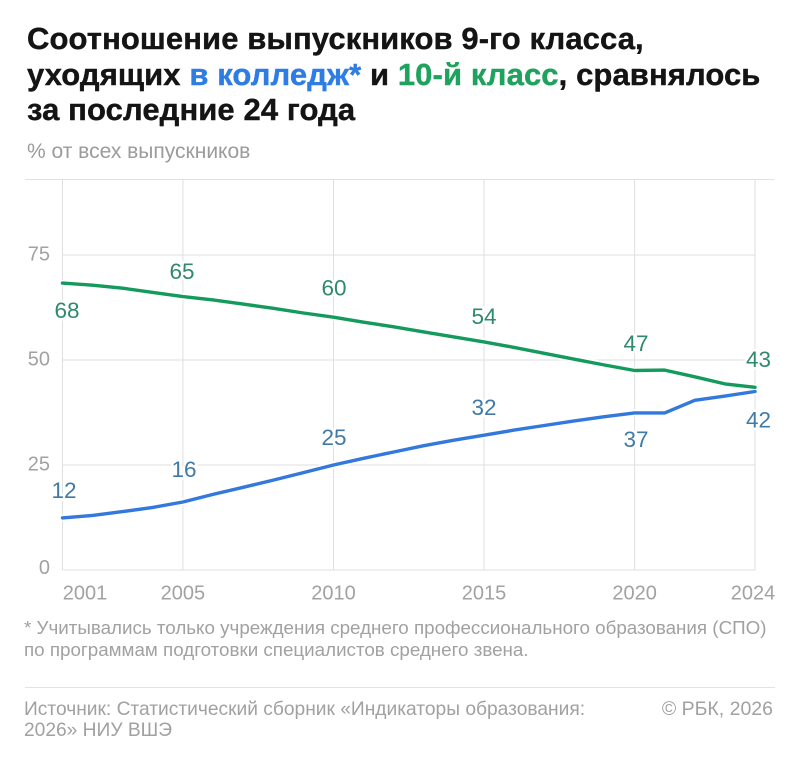 This screenshot has height=764, width=800. I want to click on svg-text: 2005, so click(183, 594).